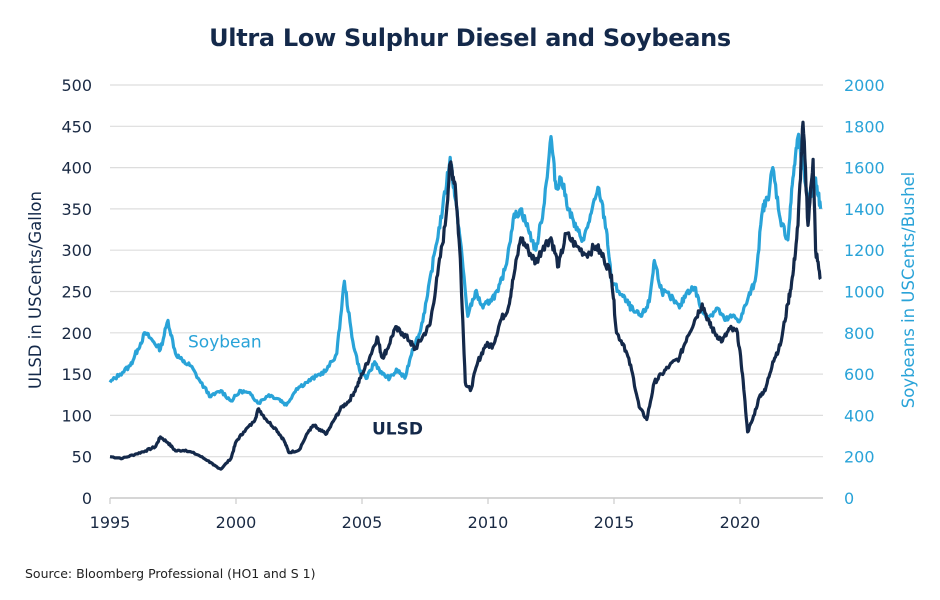  What do you see at coordinates (76, 168) in the screenshot?
I see `y-left-tick-label: 400` at bounding box center [76, 168].